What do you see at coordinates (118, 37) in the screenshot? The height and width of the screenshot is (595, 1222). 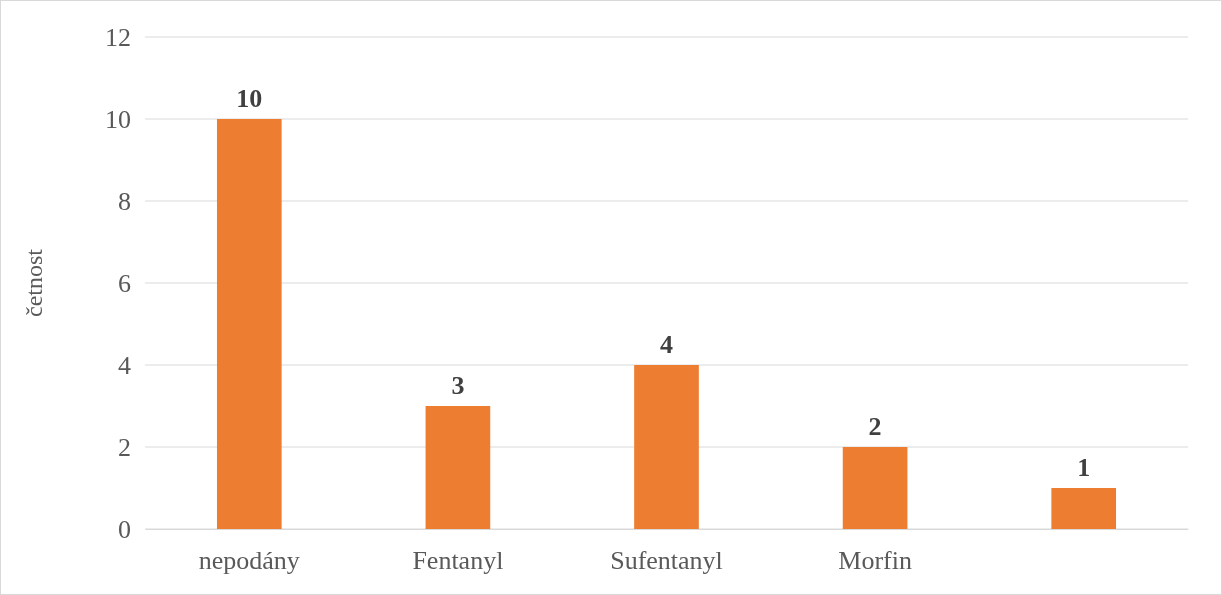 I see `y-tick-label: 12` at bounding box center [118, 37].